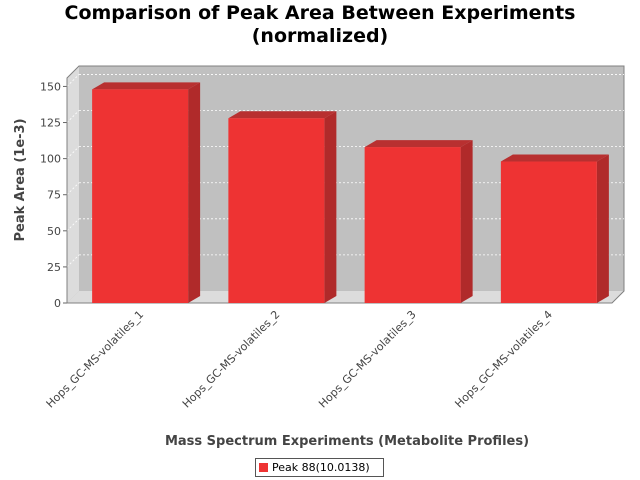 This screenshot has height=480, width=640. I want to click on plot-left-wall, so click(73, 184).